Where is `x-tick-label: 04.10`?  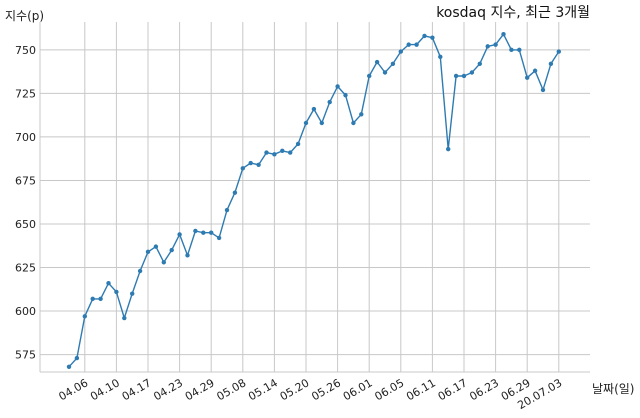 x-tick-label: 04.10 is located at coordinates (105, 389).